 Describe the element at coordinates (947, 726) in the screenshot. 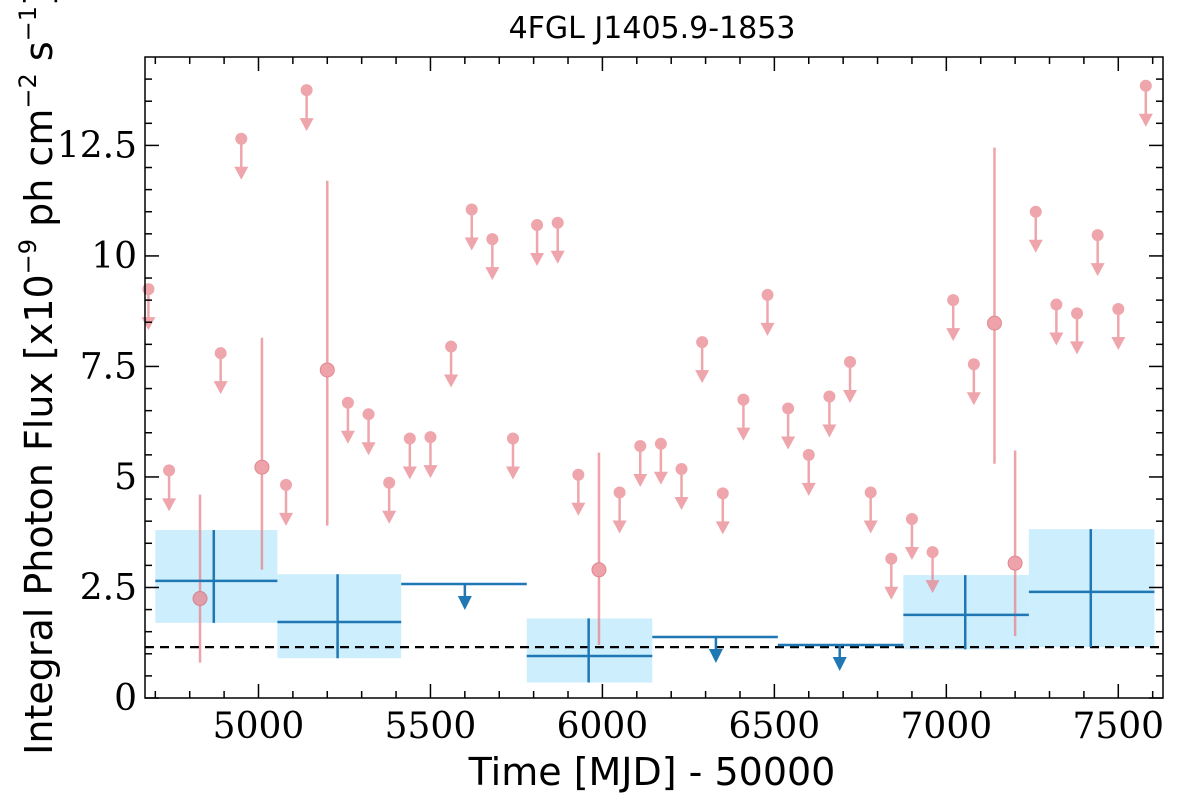

I see `x-tick-label-4: 7000` at that location.